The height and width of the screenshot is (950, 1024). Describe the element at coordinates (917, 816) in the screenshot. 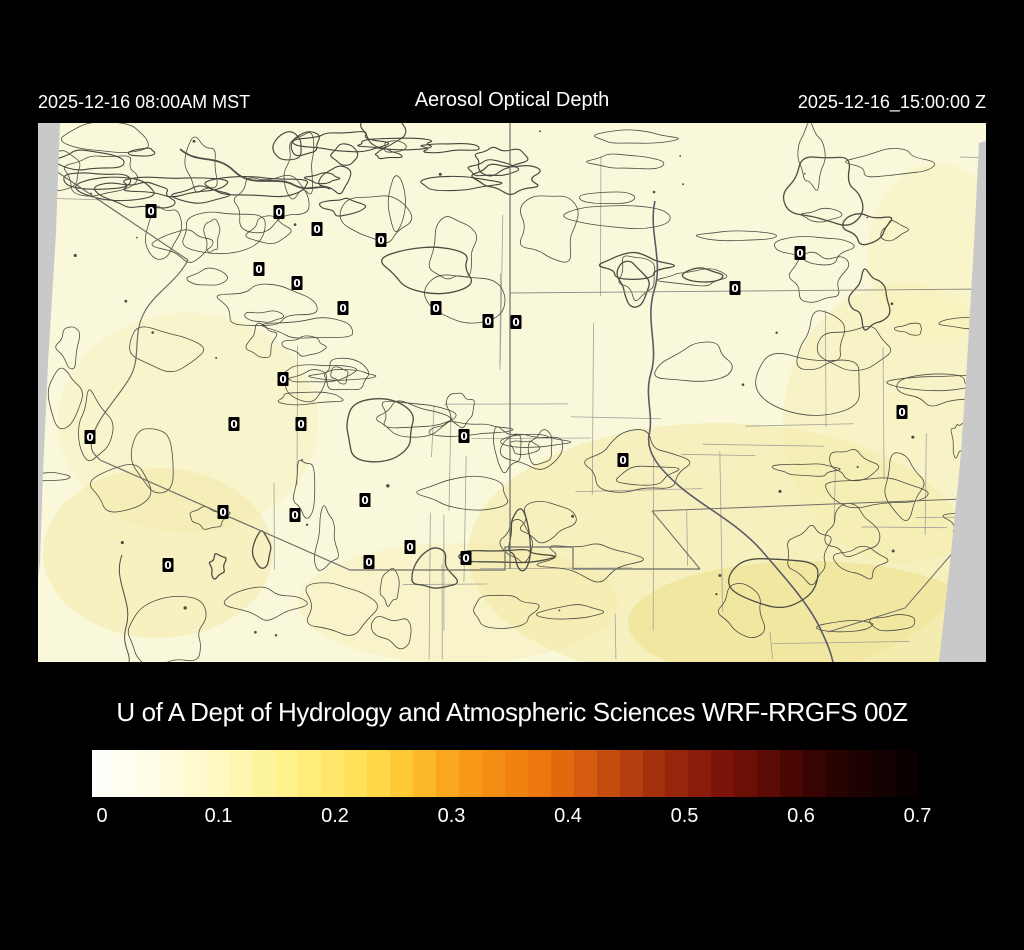

I see `colorbar-tick-label: 0.7` at that location.